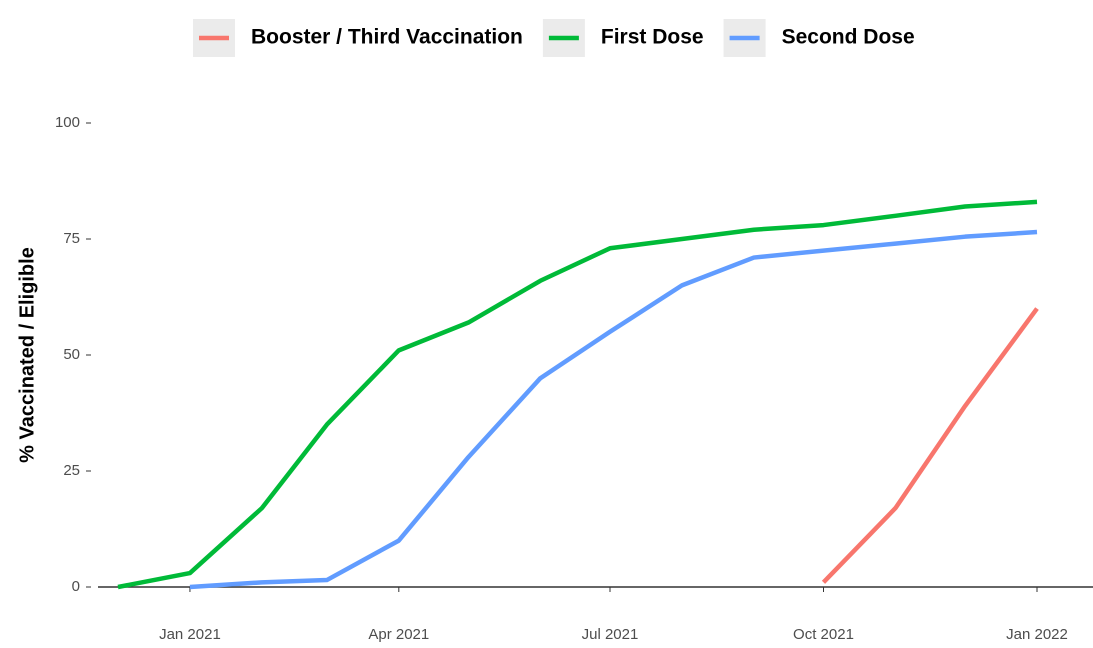  I want to click on y-tick-label: 25, so click(71, 470).